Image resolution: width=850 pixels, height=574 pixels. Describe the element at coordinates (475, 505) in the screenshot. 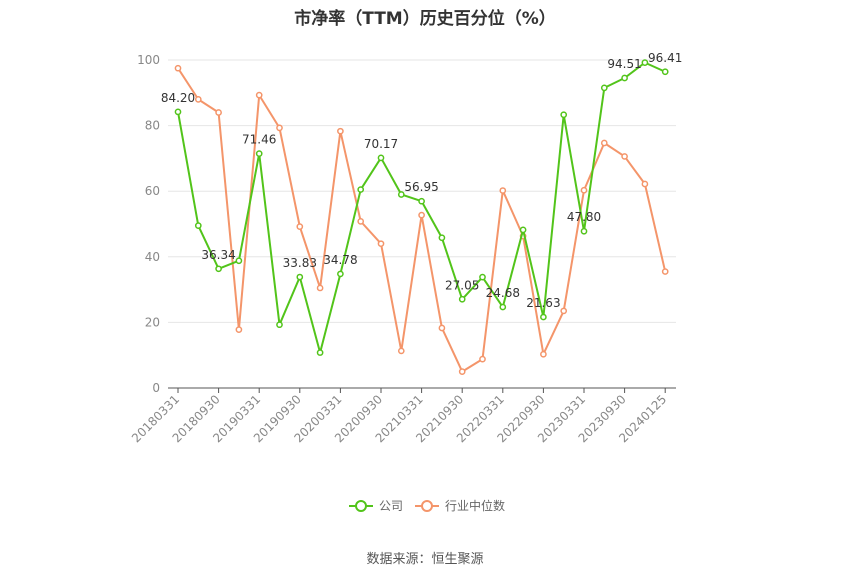

I see `legend-label: 行业中位数` at that location.